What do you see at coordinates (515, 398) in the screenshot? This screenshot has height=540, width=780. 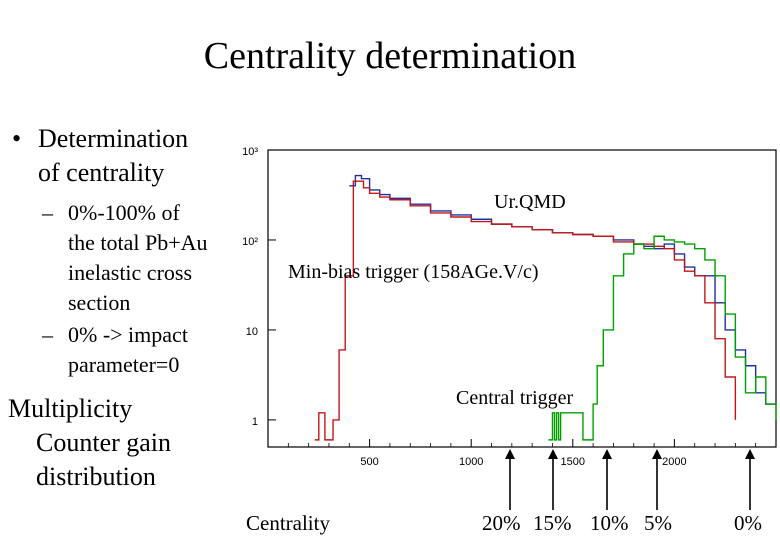 I see `central-trigger-label: Central trigger` at bounding box center [515, 398].